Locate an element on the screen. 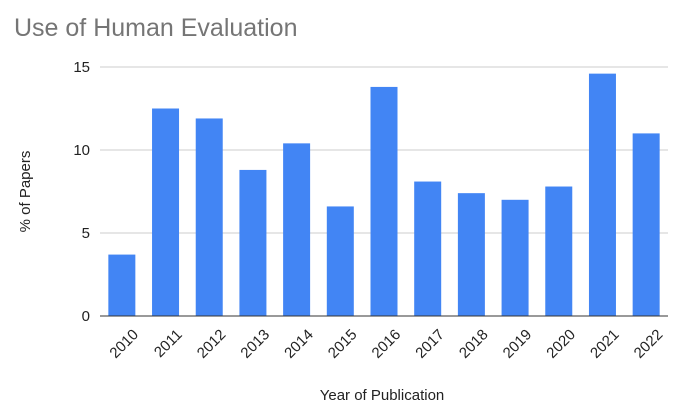 This screenshot has height=415, width=682. y-axis-ticks: 0 5 10 15 is located at coordinates (81, 192).